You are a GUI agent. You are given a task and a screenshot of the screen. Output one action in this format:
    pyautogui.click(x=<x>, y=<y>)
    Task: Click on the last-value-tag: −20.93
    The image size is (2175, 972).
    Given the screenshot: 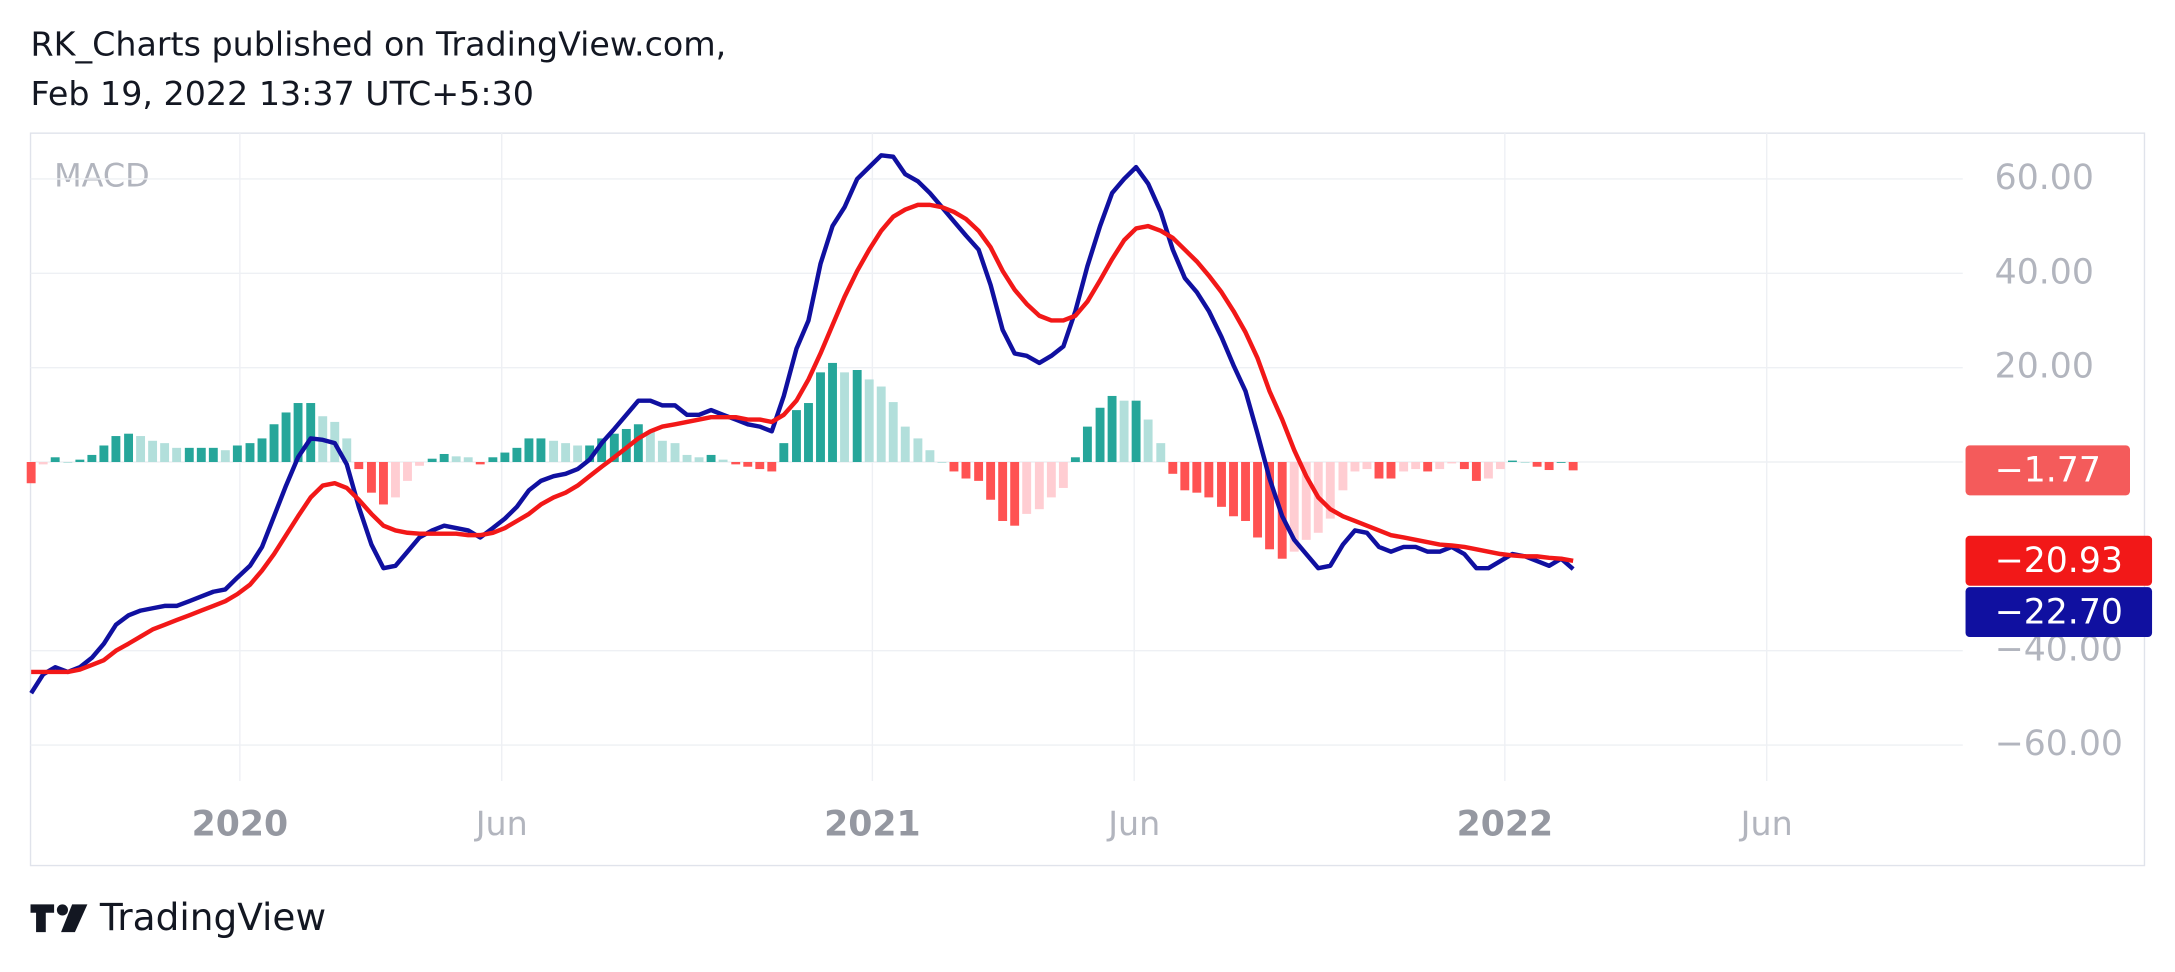 What is the action you would take?
    pyautogui.click(x=2059, y=560)
    